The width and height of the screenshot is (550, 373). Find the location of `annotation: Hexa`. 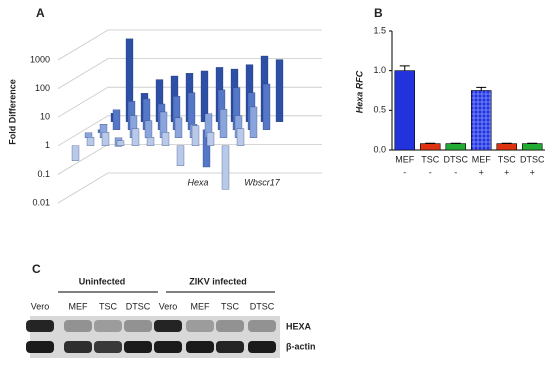

annotation: Hexa is located at coordinates (197, 182).